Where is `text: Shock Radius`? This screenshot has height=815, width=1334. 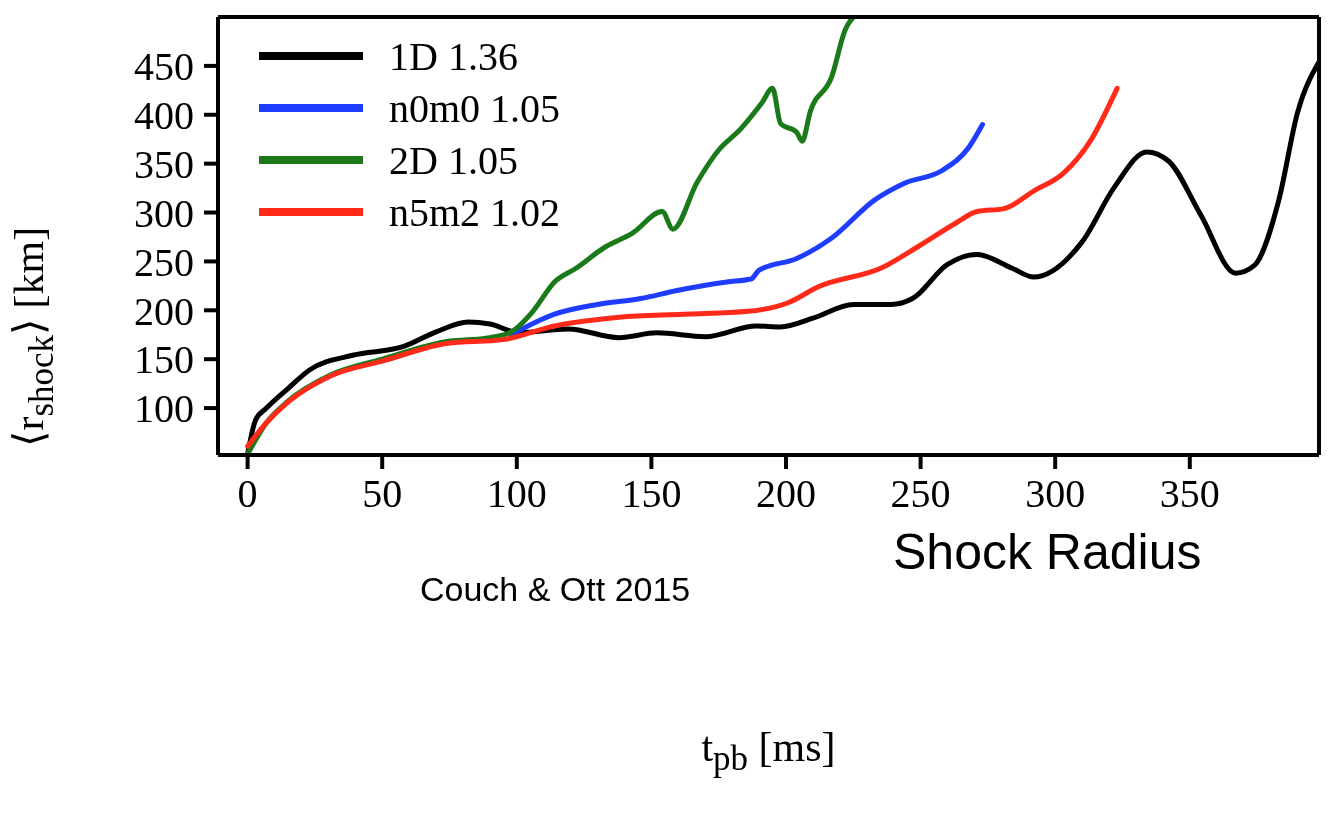
text: Shock Radius is located at coordinates (1047, 552).